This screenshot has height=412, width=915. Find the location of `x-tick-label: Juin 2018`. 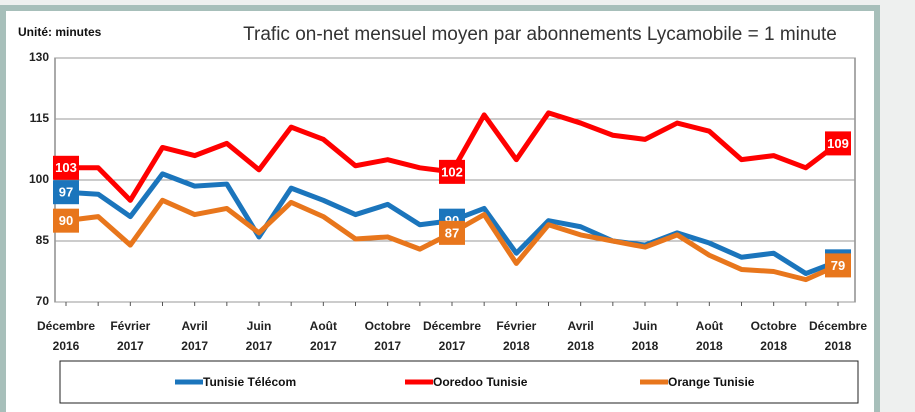

x-tick-label: Juin 2018 is located at coordinates (645, 336).